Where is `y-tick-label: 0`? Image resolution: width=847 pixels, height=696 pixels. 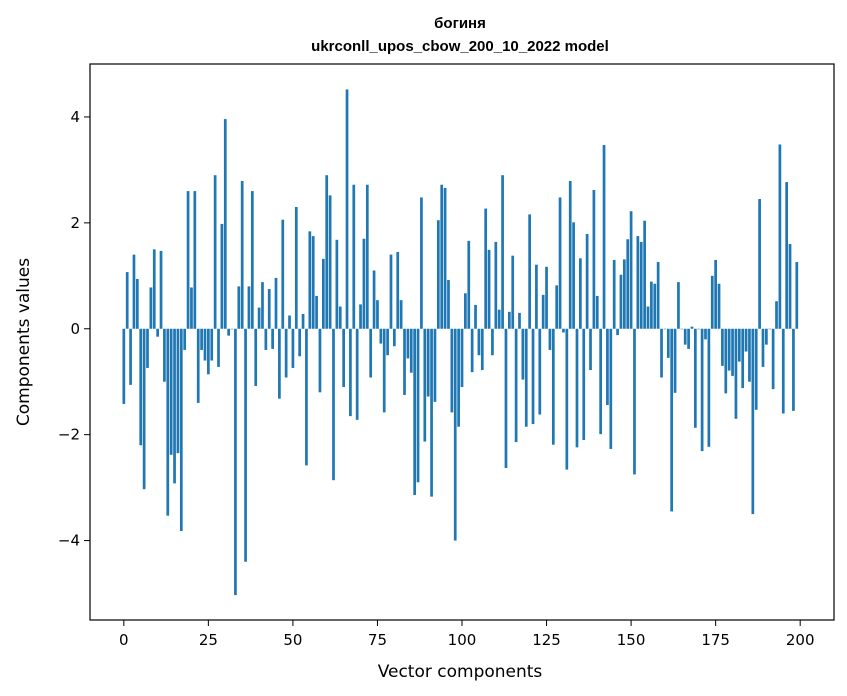 y-tick-label: 0 is located at coordinates (75, 329).